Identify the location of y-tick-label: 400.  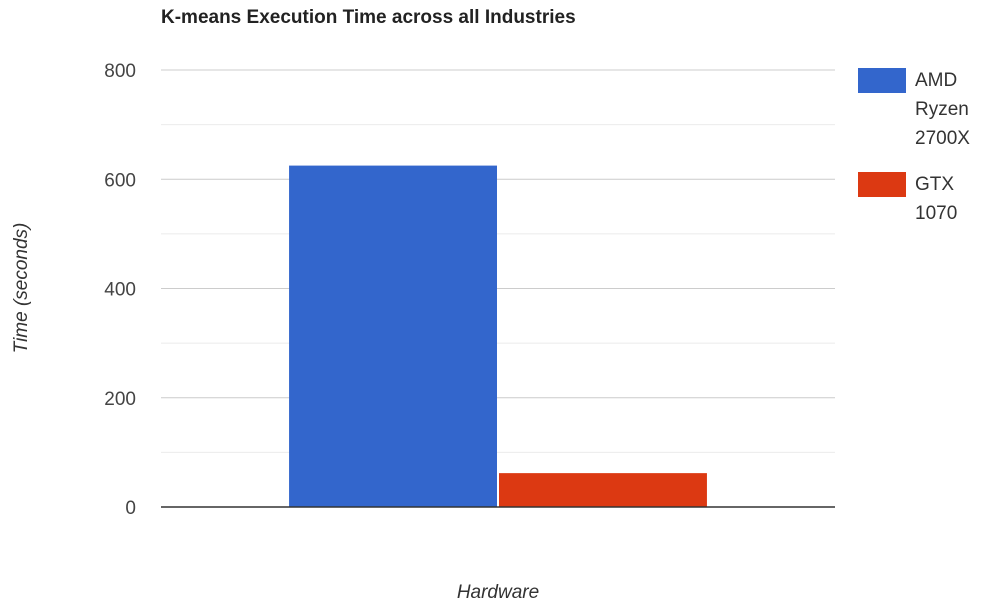
(120, 290).